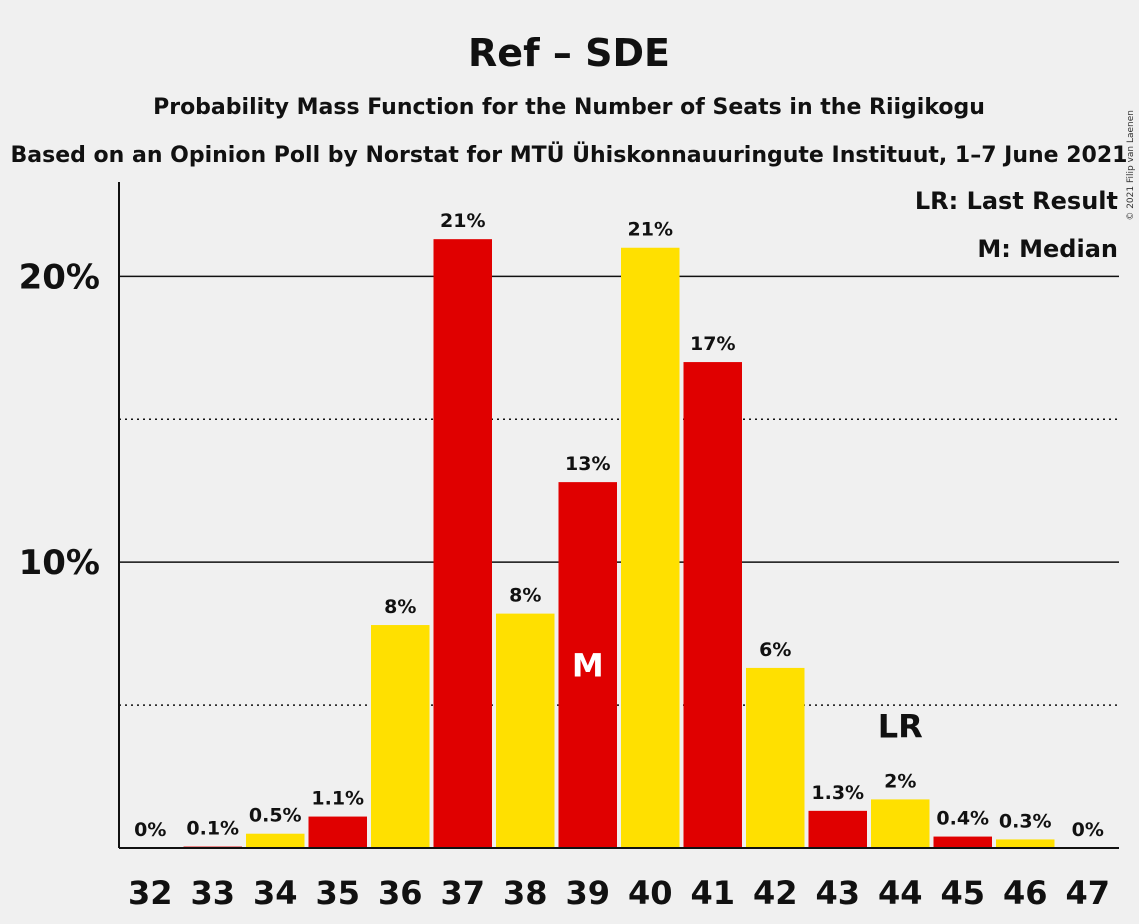 This screenshot has height=924, width=1139. Describe the element at coordinates (900, 893) in the screenshot. I see `x-tick-label: 44` at that location.